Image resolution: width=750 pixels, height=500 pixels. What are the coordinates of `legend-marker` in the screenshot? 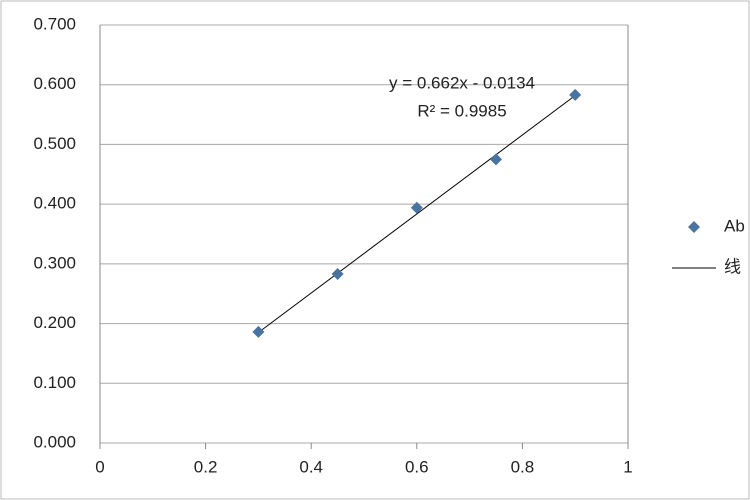 It's located at (694, 227).